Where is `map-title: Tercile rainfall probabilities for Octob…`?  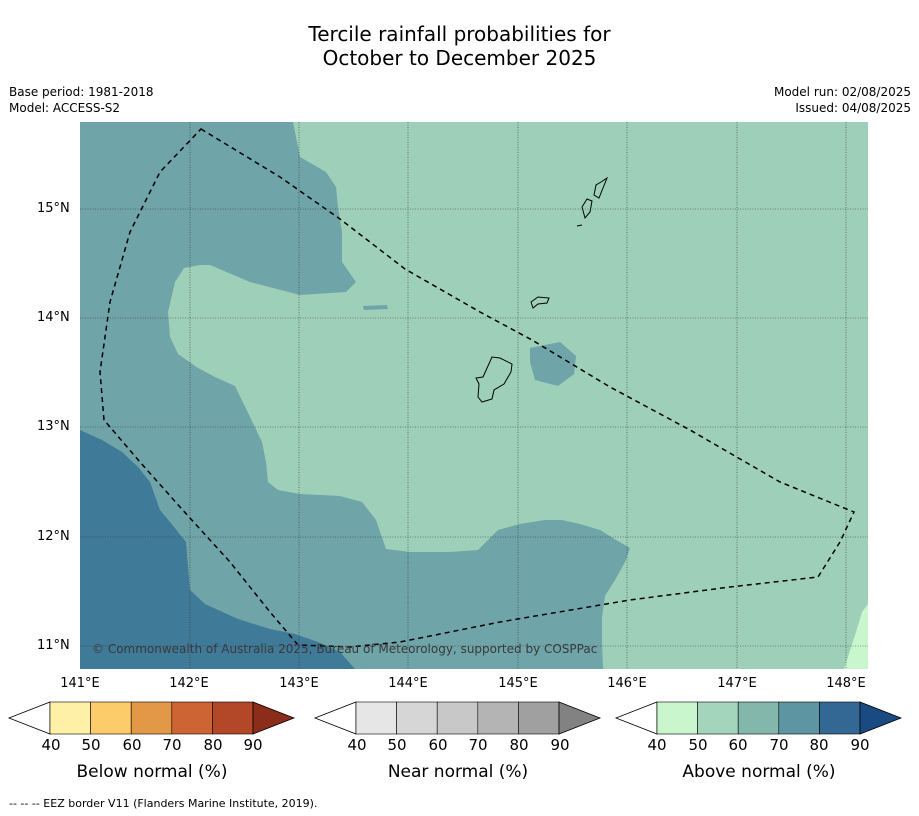 map-title: Tercile rainfall probabilities for Octob… is located at coordinates (459, 46).